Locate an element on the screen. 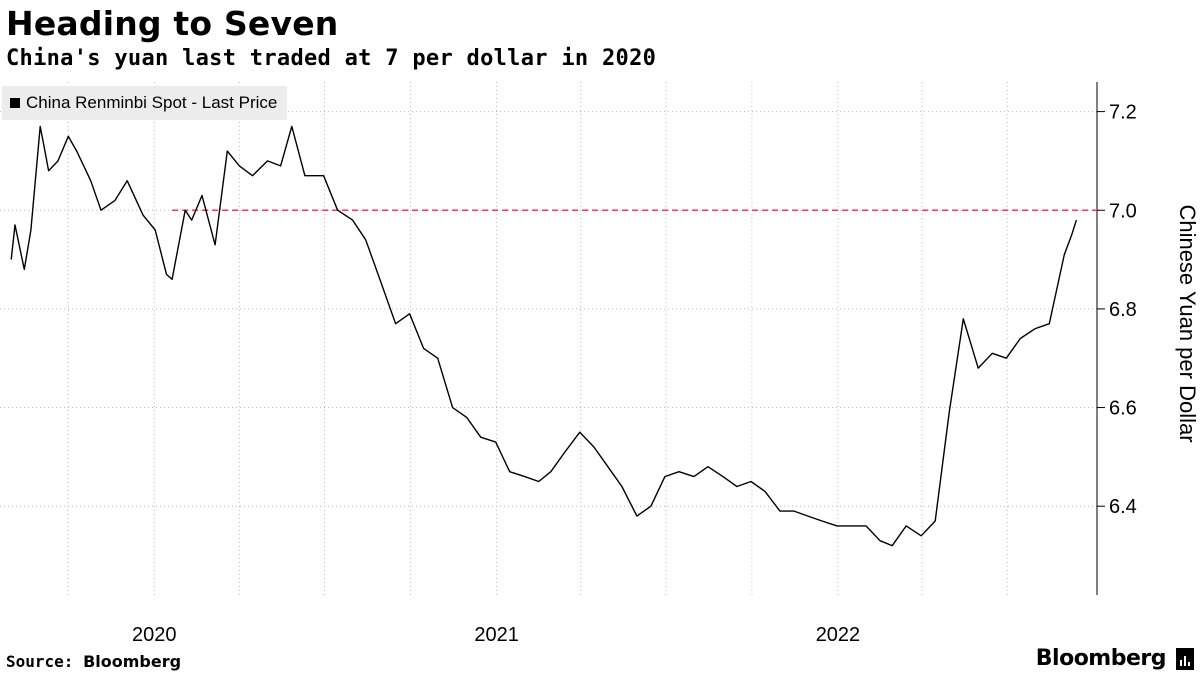  y-tick-label: 6.4 is located at coordinates (1123, 507).